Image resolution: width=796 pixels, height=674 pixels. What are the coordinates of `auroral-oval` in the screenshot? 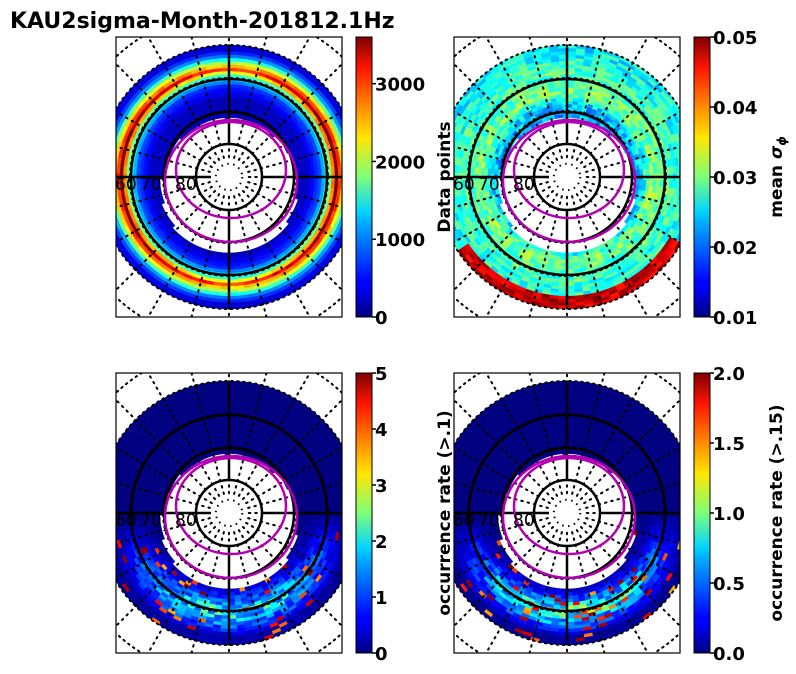 It's located at (569, 181).